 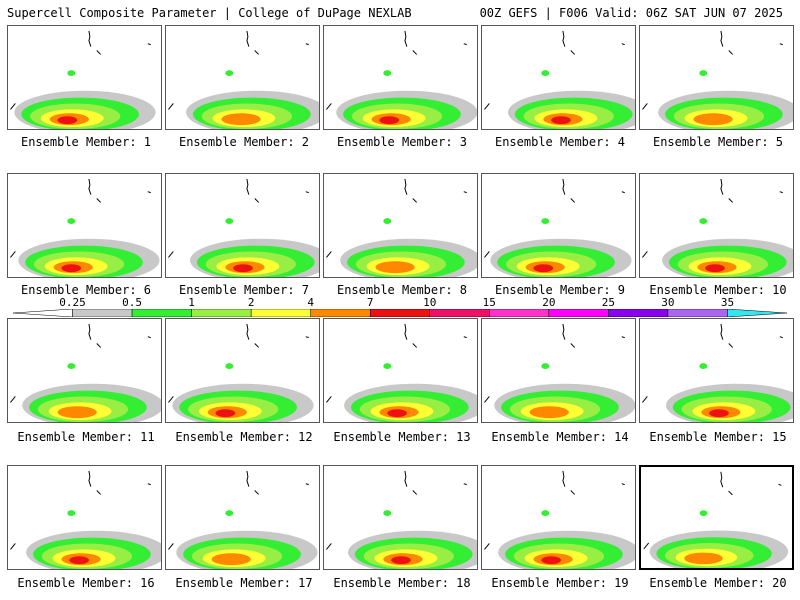 I want to click on panel-caption: Ensemble Member: 2, so click(x=244, y=142).